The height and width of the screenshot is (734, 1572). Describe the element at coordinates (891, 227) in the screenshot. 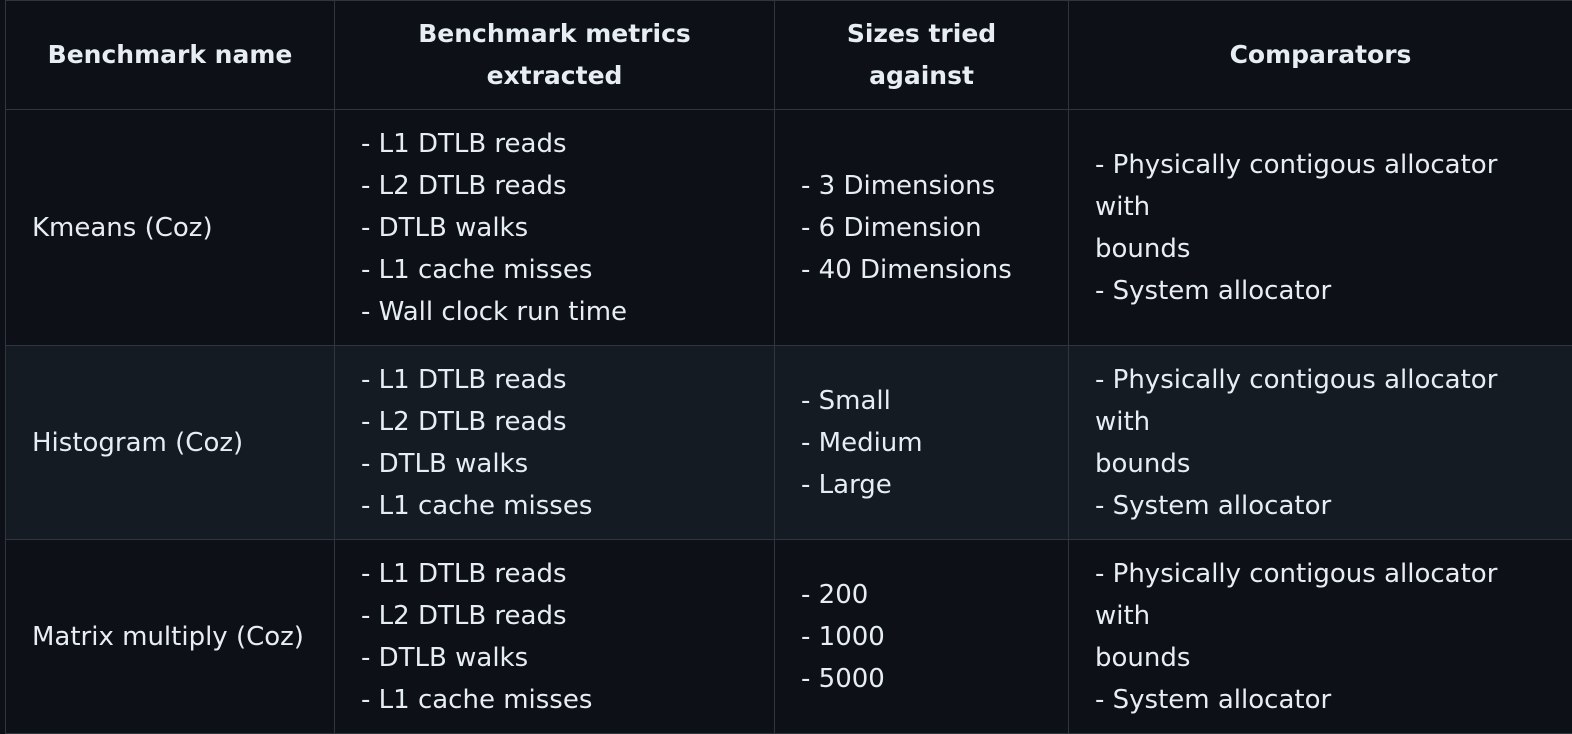

I see `size-item: - 6 Dimension` at that location.